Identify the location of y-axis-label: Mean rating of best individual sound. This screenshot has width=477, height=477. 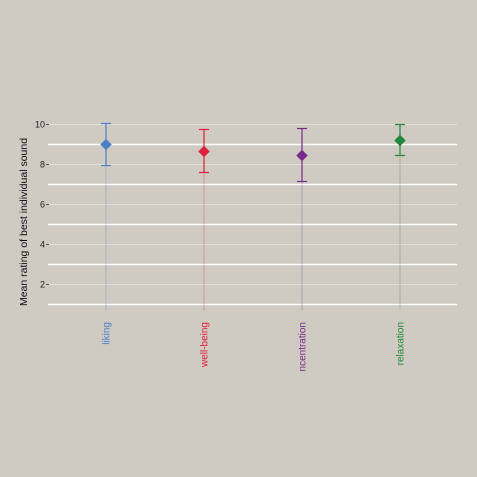
(24, 222).